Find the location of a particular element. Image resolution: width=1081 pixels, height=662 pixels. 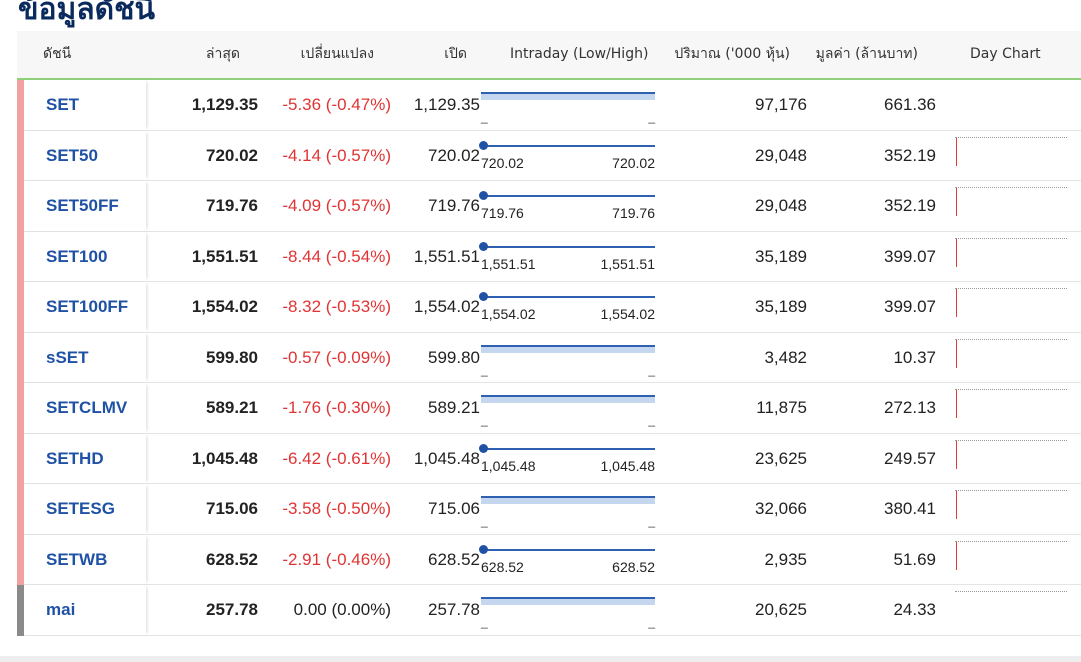

open-price: 1,551.51 is located at coordinates (446, 256).